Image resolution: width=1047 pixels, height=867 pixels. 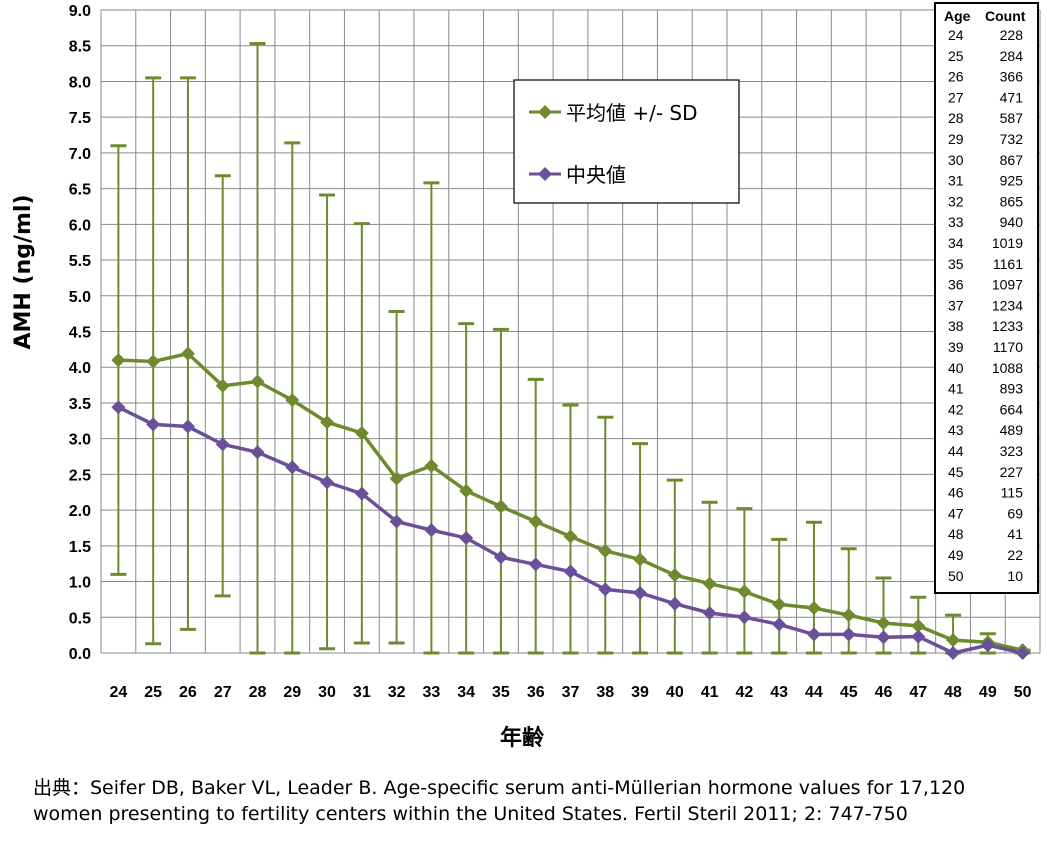 What do you see at coordinates (956, 35) in the screenshot?
I see `table-cell-age: 24` at bounding box center [956, 35].